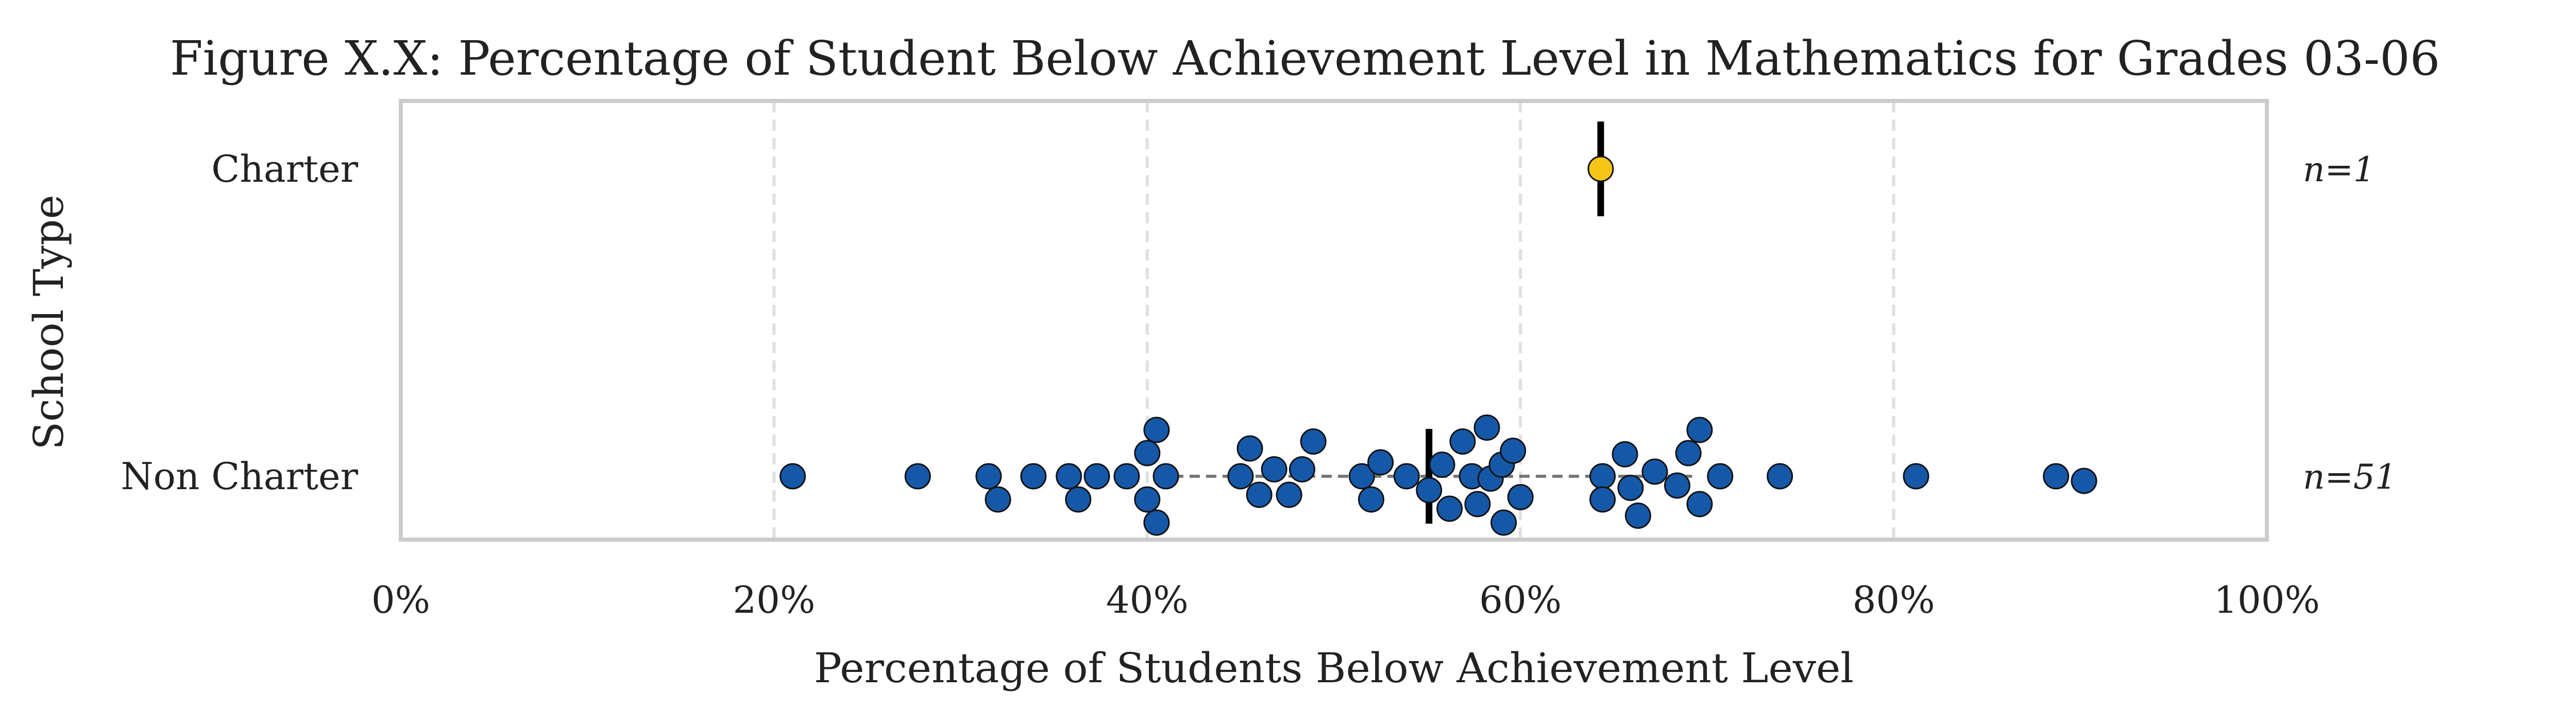 The image size is (2576, 726). I want to click on y-tick-labels: Charter Non Charter, so click(240, 322).